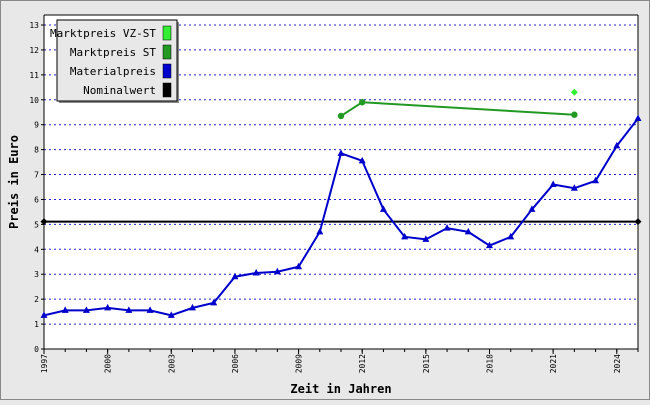  I want to click on x-tick-label: 2009, so click(299, 363).